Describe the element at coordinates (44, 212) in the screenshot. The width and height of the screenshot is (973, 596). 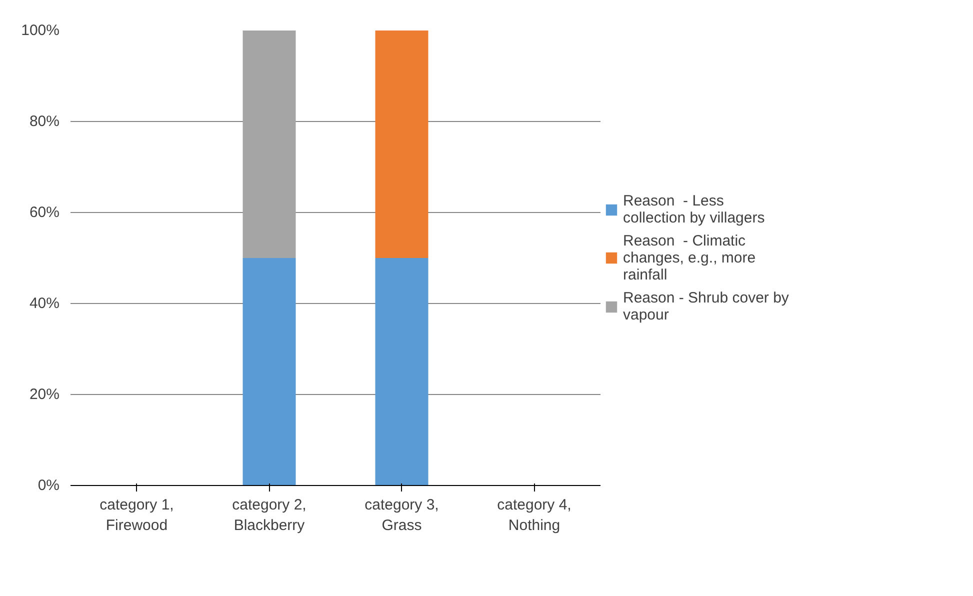
I see `y-tick-label: 60%` at that location.